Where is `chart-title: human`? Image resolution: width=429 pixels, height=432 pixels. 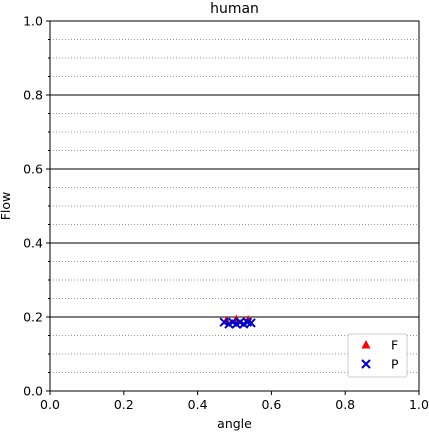 chart-title: human is located at coordinates (234, 9).